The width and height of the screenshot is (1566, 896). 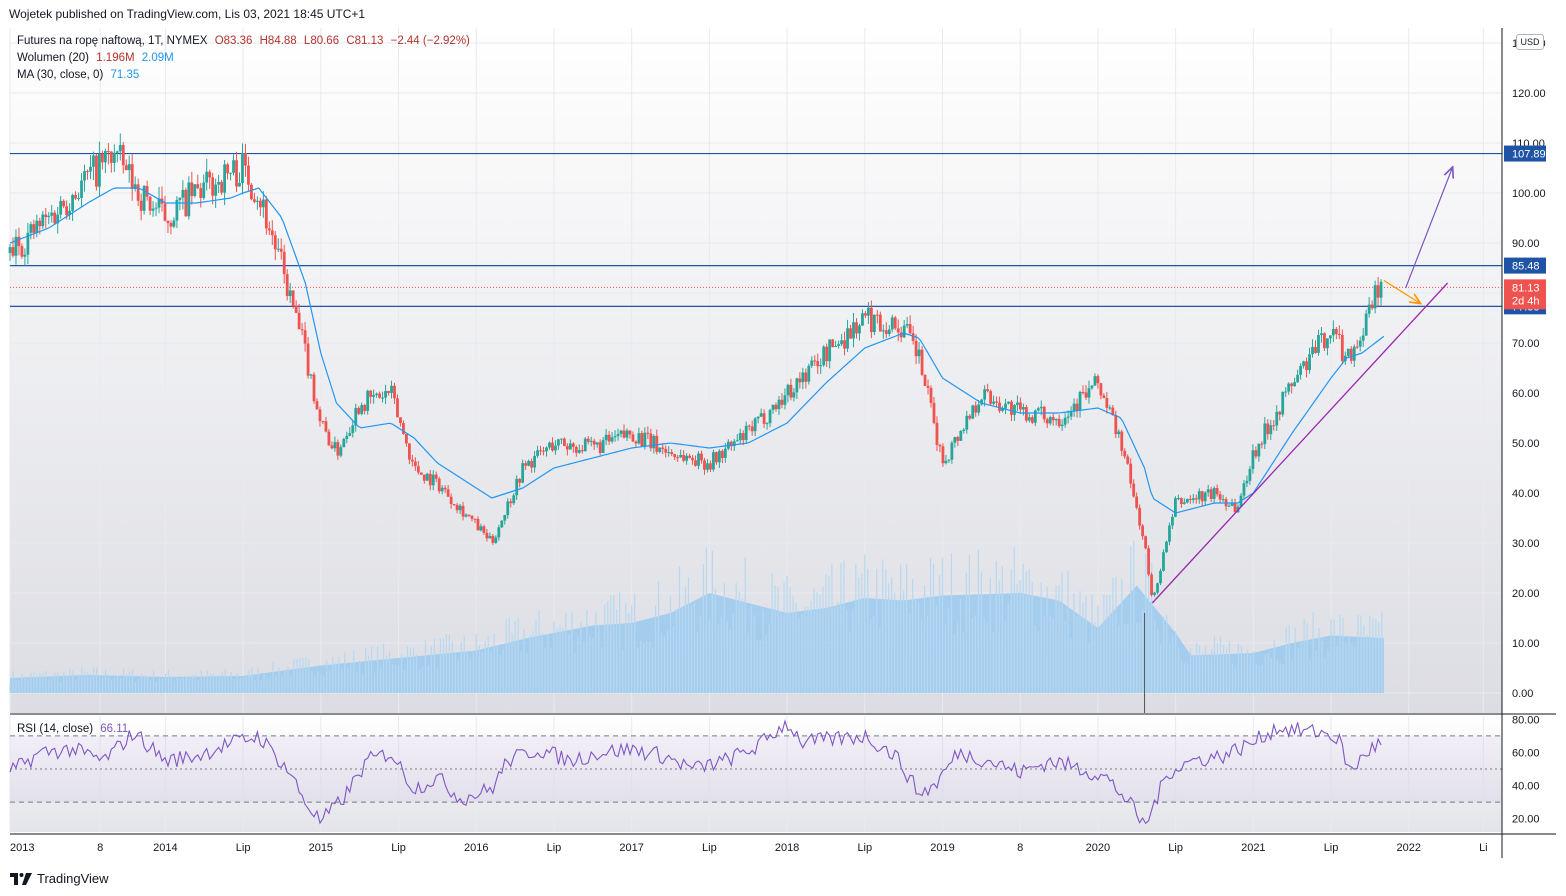 I want to click on price-tick-label: 100.00, so click(x=1529, y=194).